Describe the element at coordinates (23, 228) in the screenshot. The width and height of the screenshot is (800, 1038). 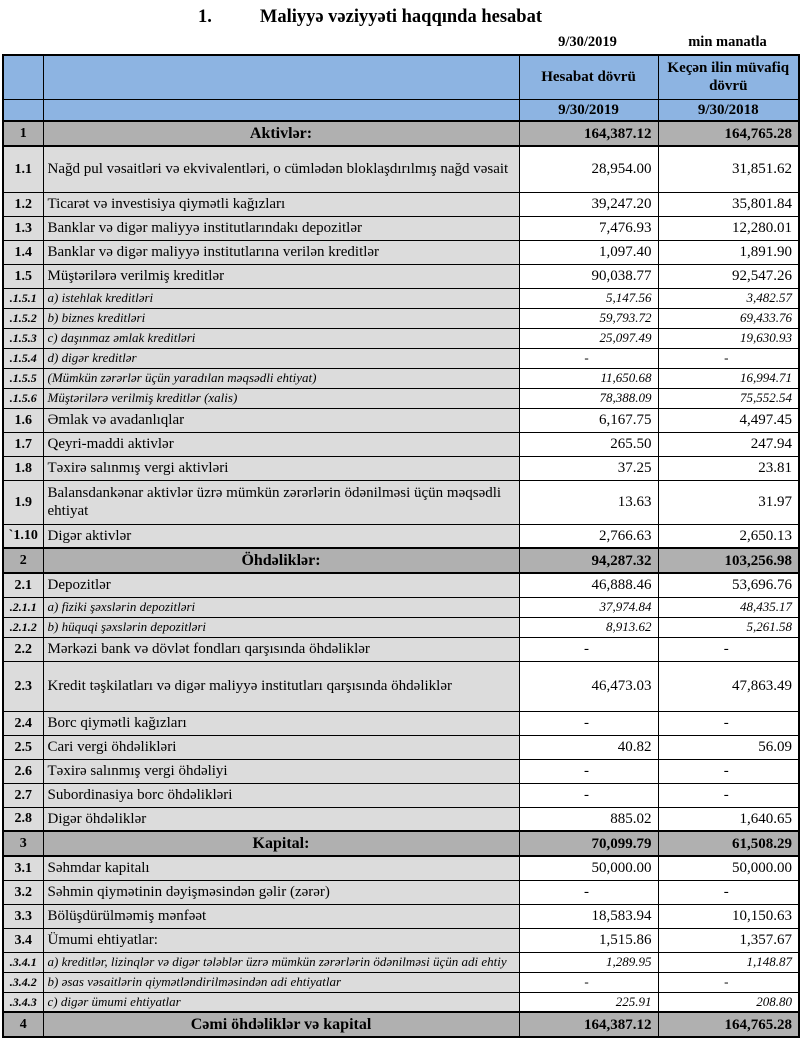
I see `row-num-cell: 1.3` at that location.